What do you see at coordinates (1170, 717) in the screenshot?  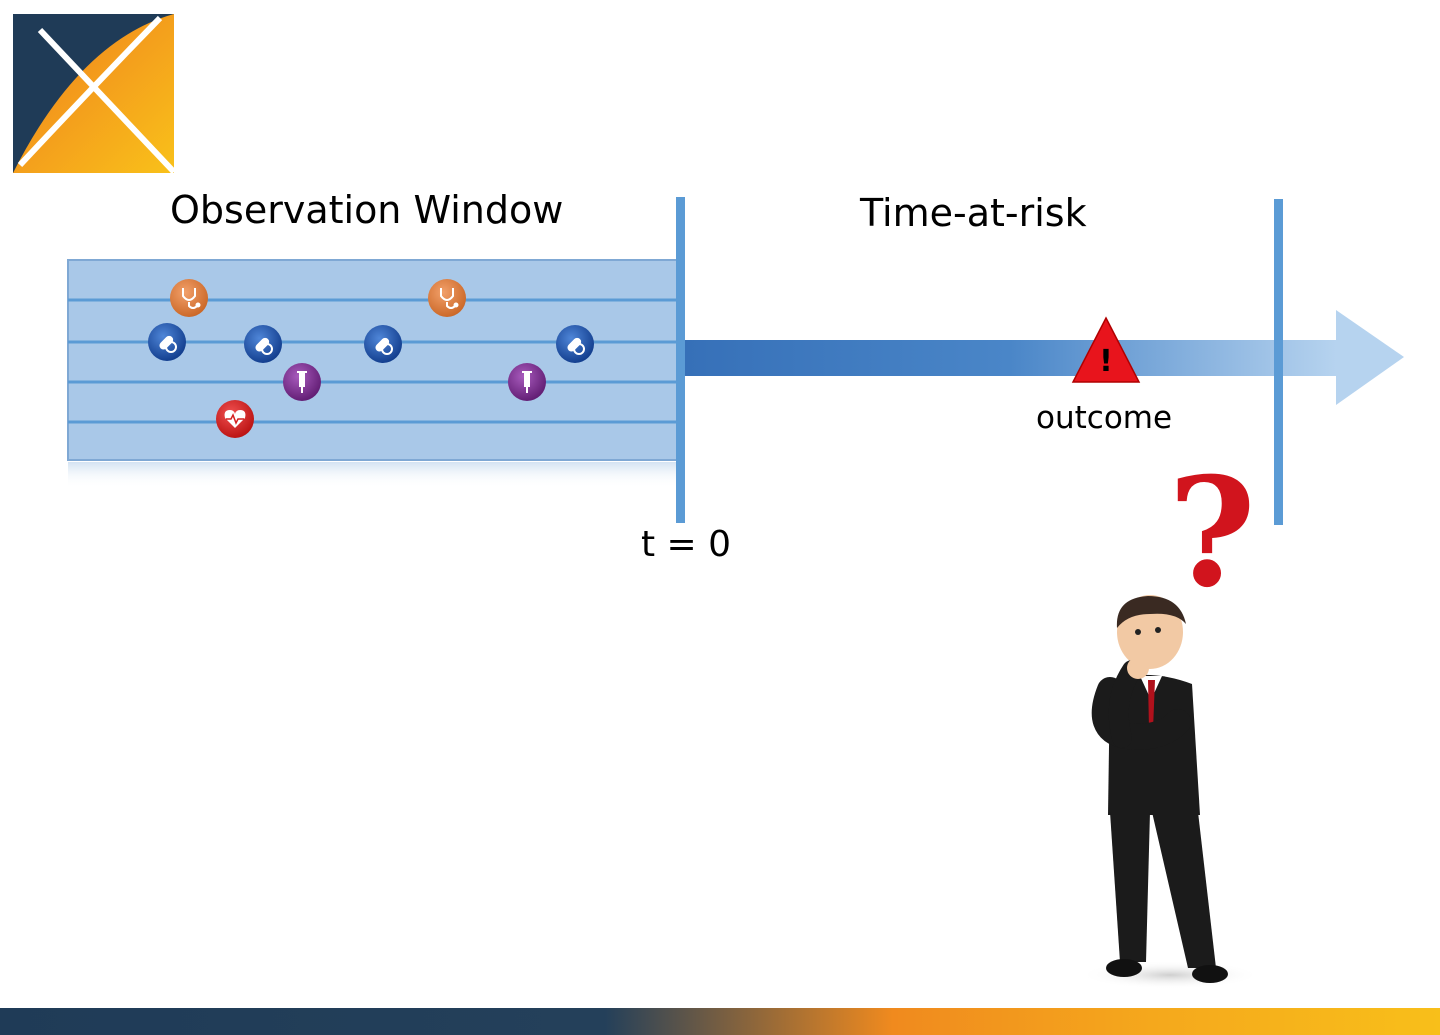 I see `thinking-man-icon: ?` at bounding box center [1170, 717].